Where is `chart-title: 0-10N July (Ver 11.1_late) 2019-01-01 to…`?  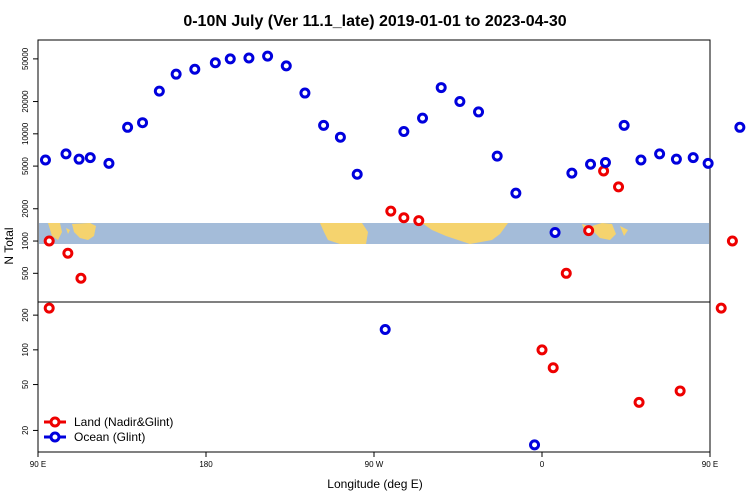 chart-title: 0-10N July (Ver 11.1_late) 2019-01-01 to… is located at coordinates (374, 21).